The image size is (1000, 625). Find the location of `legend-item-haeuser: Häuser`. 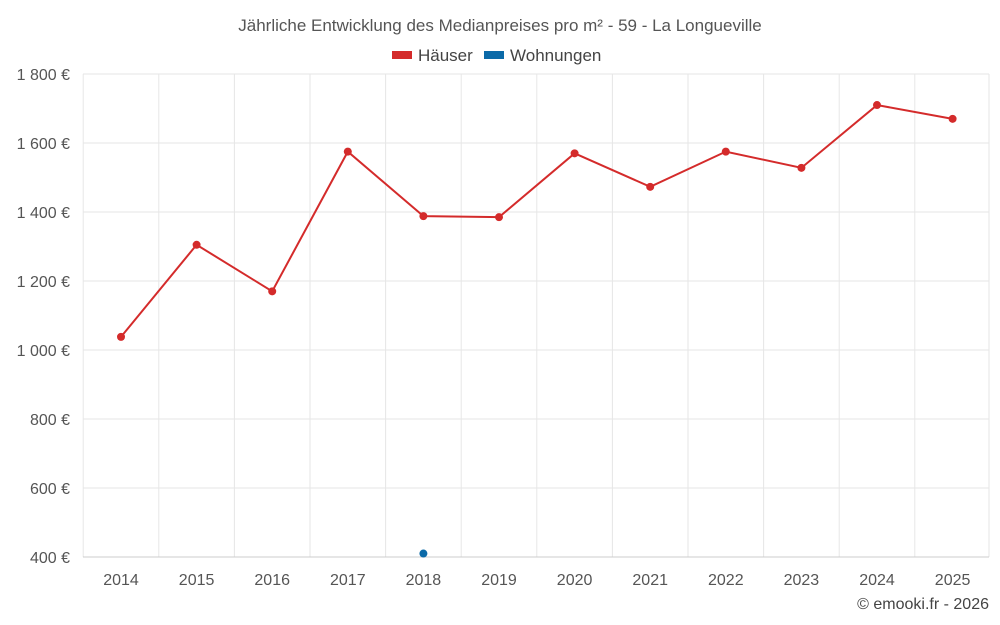

legend-item-haeuser: Häuser is located at coordinates (432, 55).